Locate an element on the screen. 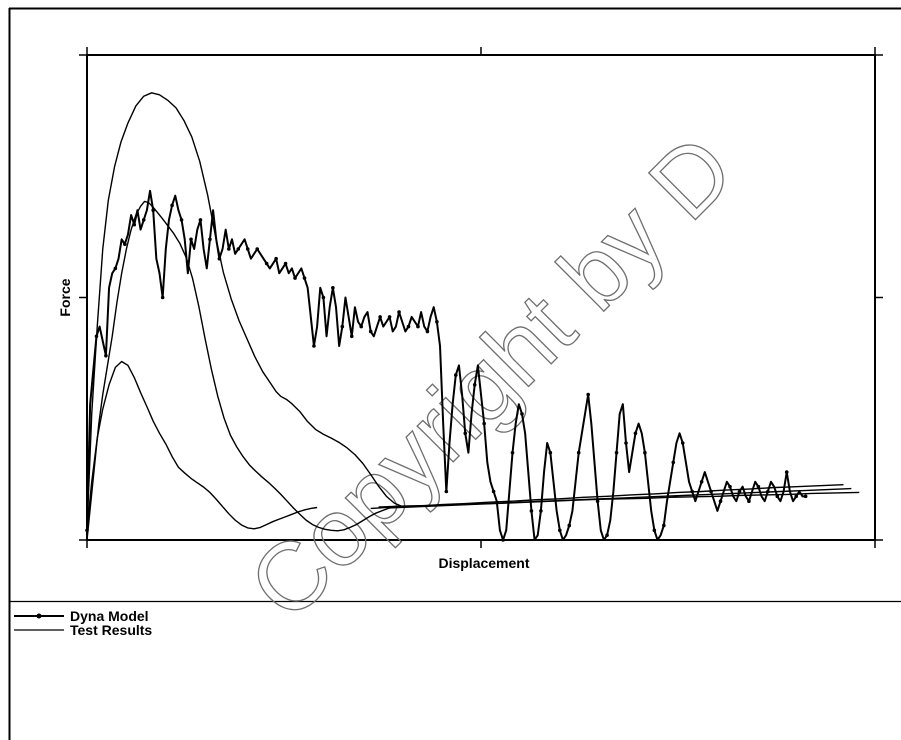  x-axis-label: Displacement is located at coordinates (483, 563).